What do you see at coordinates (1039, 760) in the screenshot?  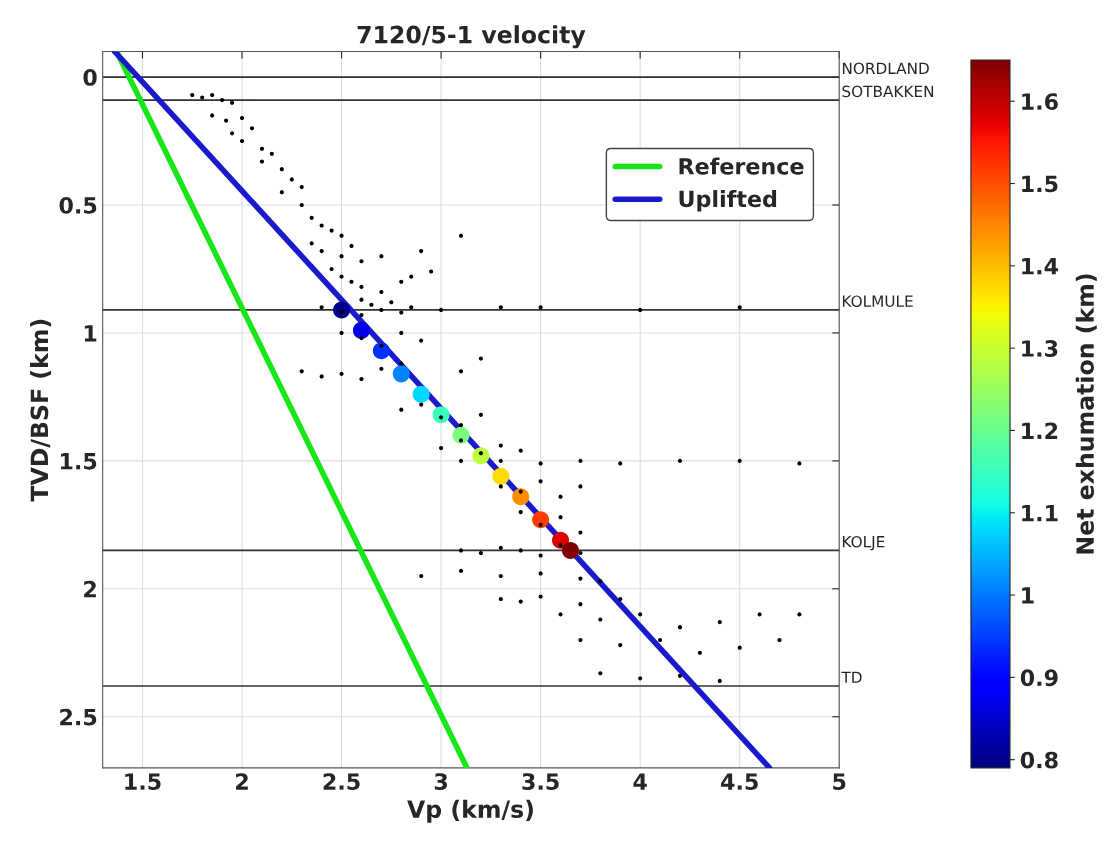 I see `color-bar-label: 0.8` at bounding box center [1039, 760].